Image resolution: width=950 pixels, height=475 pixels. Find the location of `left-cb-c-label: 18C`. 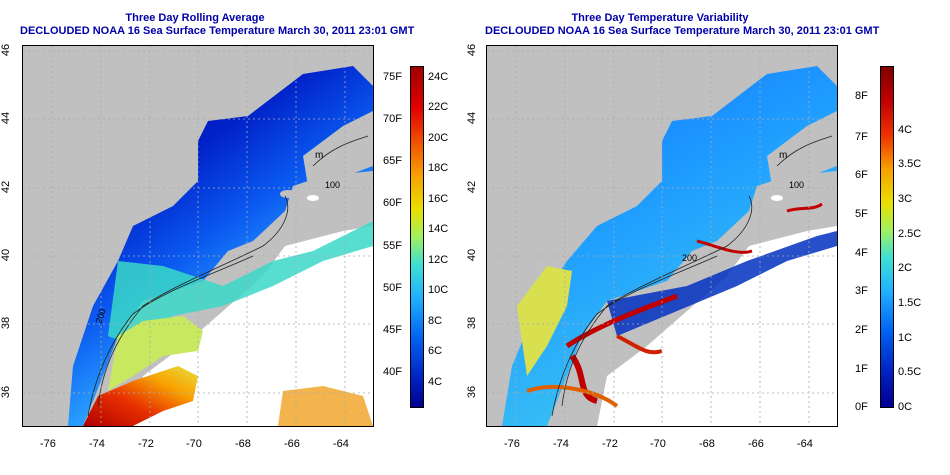

left-cb-c-label: 18C is located at coordinates (438, 168).